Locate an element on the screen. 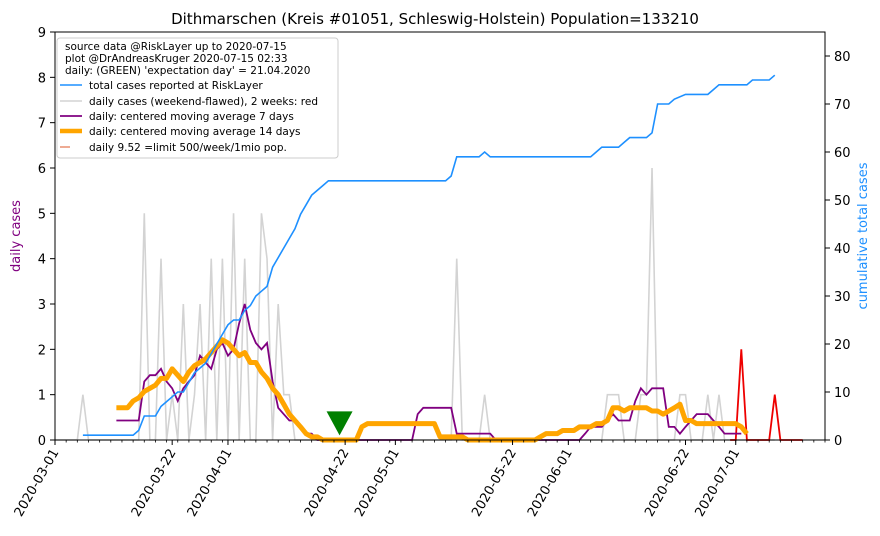  x-tick-label: 2020-03-01 is located at coordinates (37, 483).